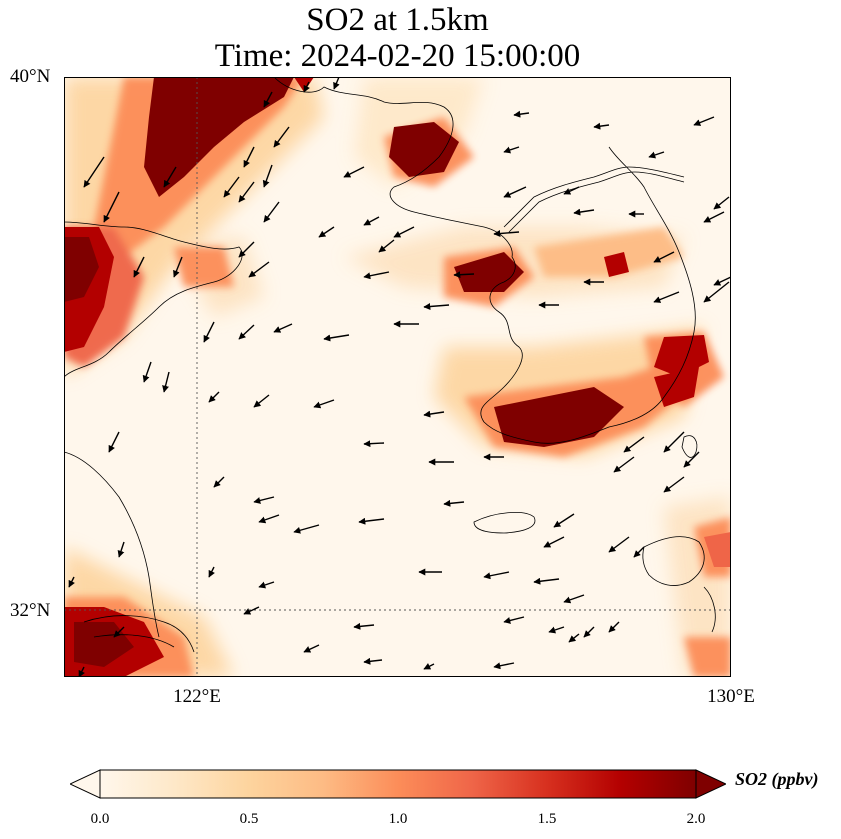 The image size is (841, 839). What do you see at coordinates (100, 819) in the screenshot?
I see `colorbar-tick-0: 0.0` at bounding box center [100, 819].